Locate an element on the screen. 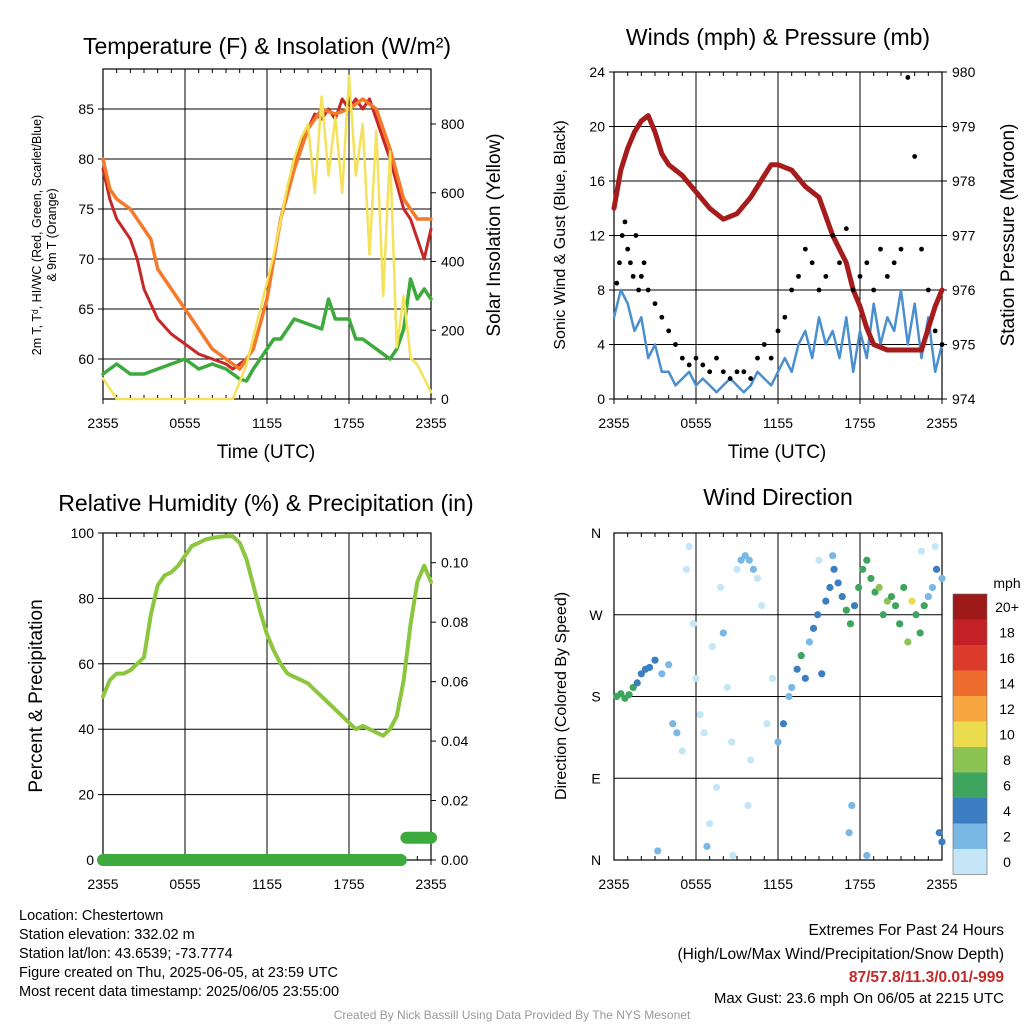 This screenshot has width=1024, height=1024. wind-ytick-label: 4 is located at coordinates (601, 345).